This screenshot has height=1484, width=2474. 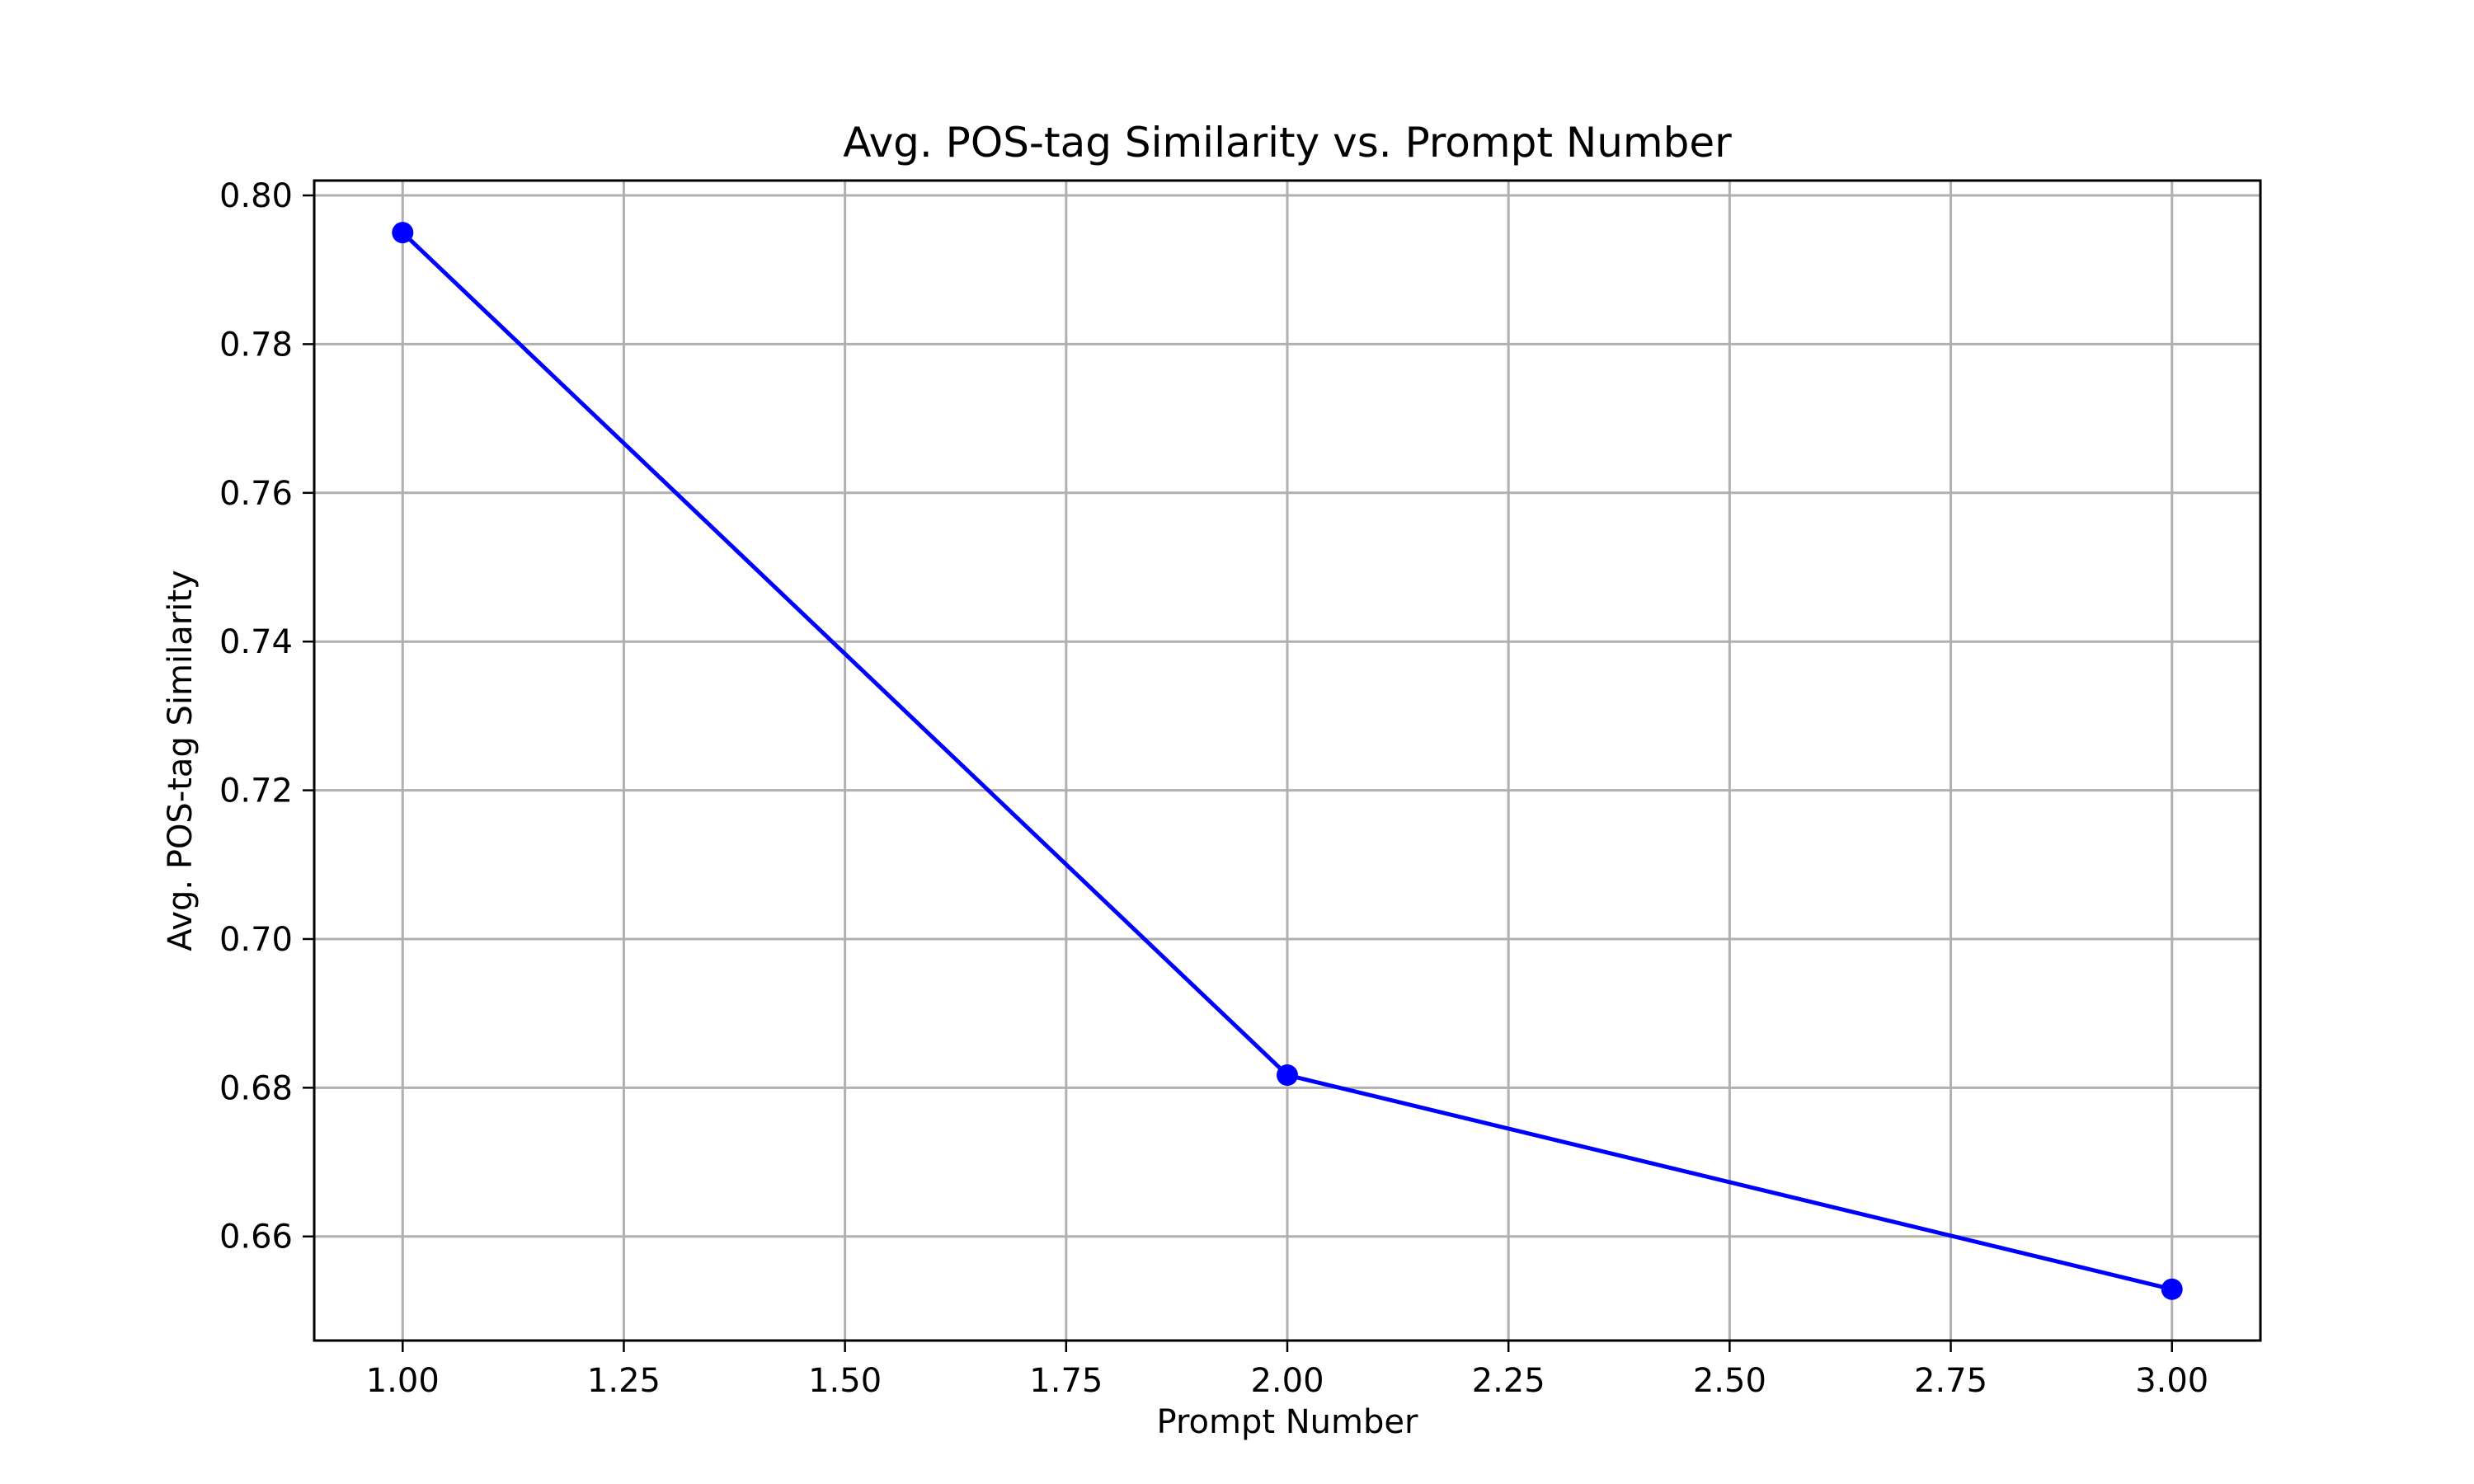 What do you see at coordinates (1066, 1381) in the screenshot?
I see `x-tick-label: 1.75` at bounding box center [1066, 1381].